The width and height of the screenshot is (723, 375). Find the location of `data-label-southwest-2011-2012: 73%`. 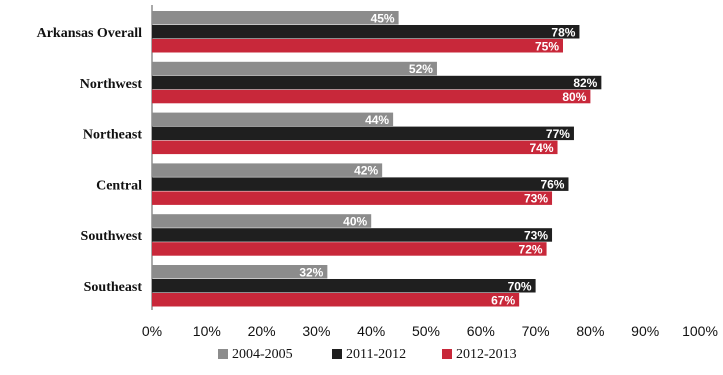

data-label-southwest-2011-2012: 73% is located at coordinates (536, 235).